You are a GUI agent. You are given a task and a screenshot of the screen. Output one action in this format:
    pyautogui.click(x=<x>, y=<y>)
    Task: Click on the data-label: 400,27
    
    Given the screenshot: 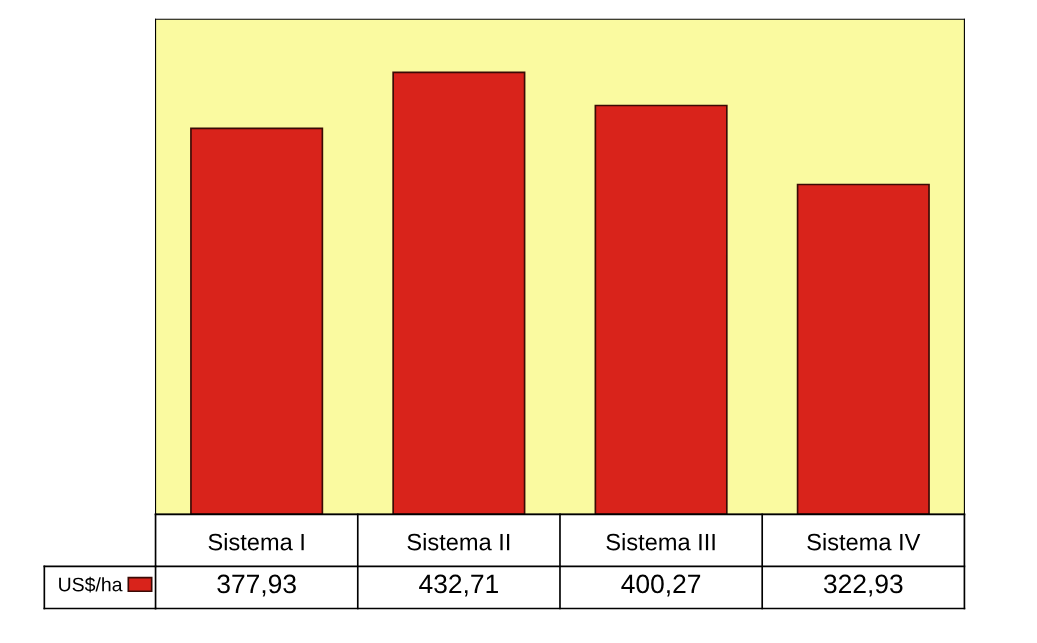 What is the action you would take?
    pyautogui.click(x=661, y=585)
    